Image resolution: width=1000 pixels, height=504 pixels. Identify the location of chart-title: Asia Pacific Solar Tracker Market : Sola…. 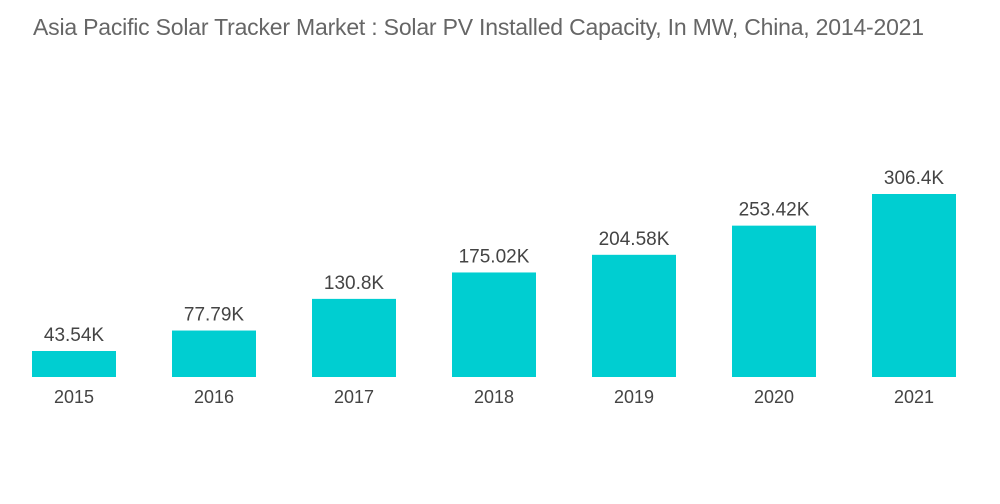
(478, 27).